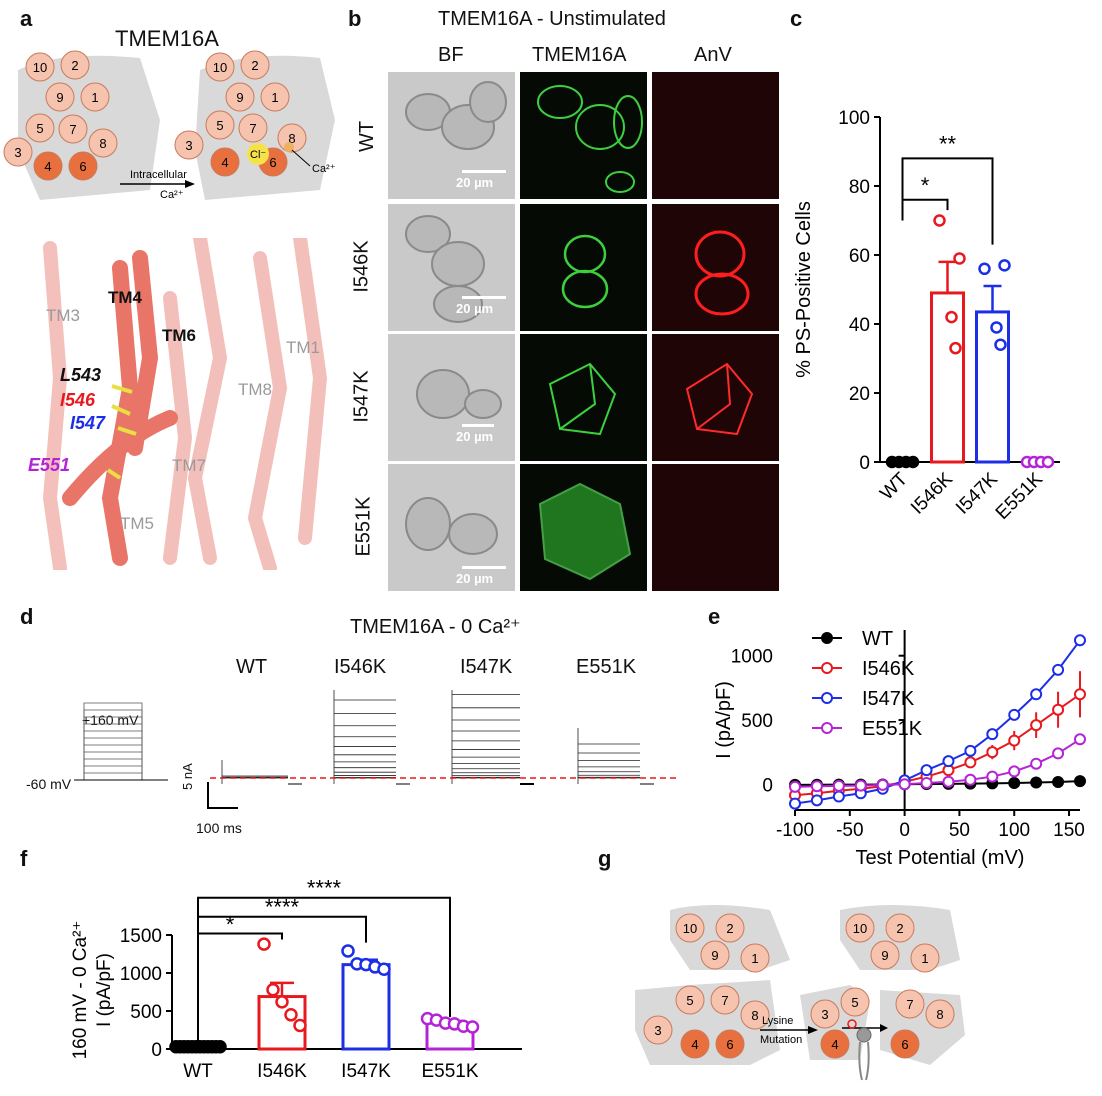 This screenshot has height=1096, width=1102. Describe the element at coordinates (360, 667) in the screenshot. I see `trace-label-i546k: I546K` at that location.